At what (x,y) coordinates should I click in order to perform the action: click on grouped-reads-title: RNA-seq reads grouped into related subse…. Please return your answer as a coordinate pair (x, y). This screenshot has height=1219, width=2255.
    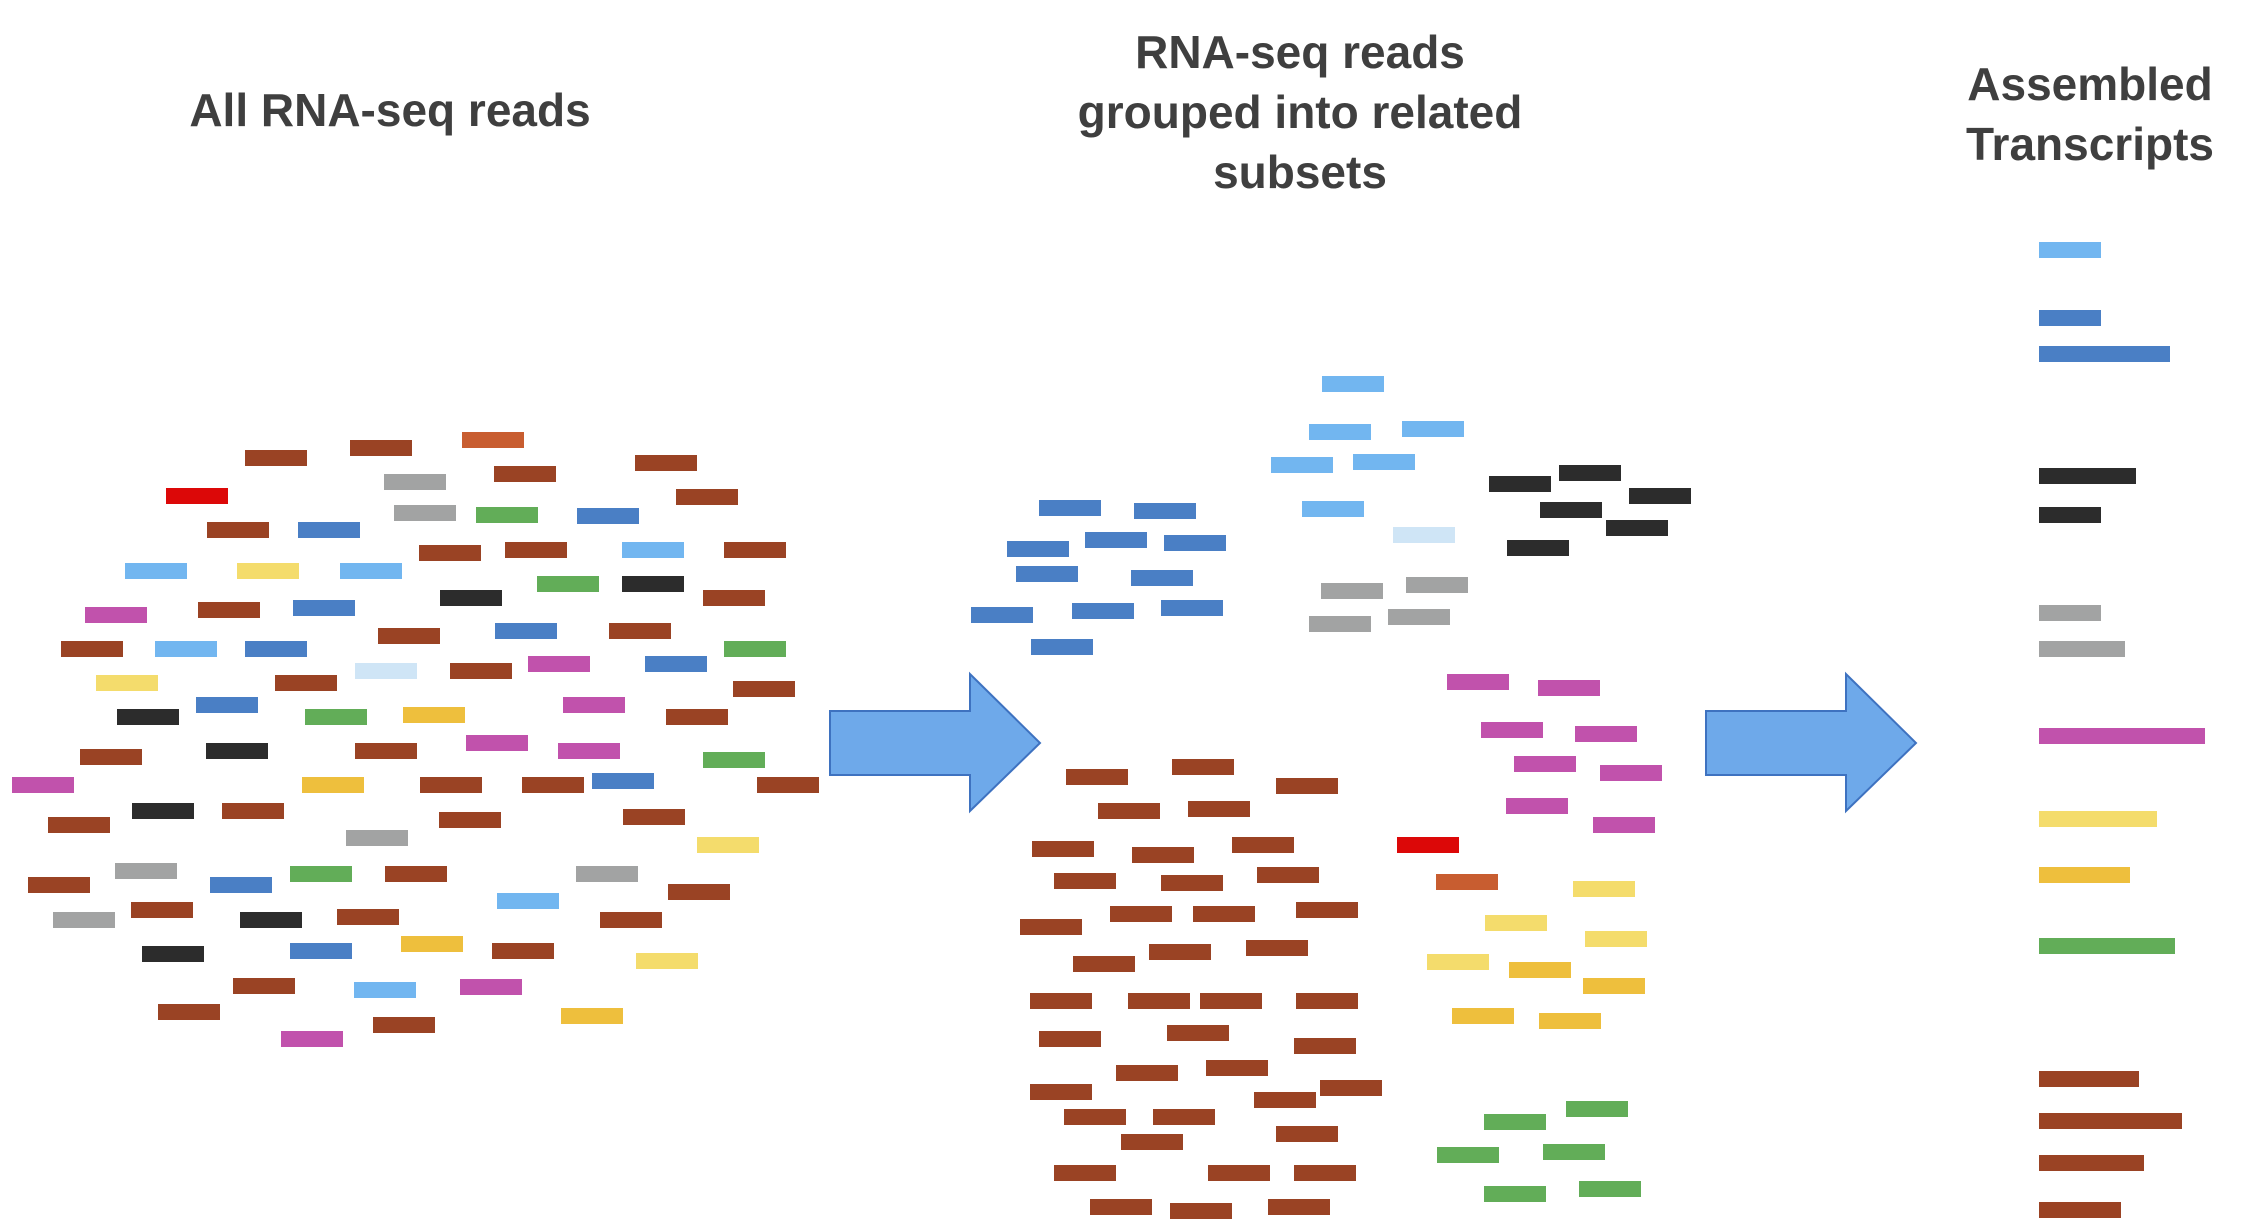
    Looking at the image, I should click on (1300, 112).